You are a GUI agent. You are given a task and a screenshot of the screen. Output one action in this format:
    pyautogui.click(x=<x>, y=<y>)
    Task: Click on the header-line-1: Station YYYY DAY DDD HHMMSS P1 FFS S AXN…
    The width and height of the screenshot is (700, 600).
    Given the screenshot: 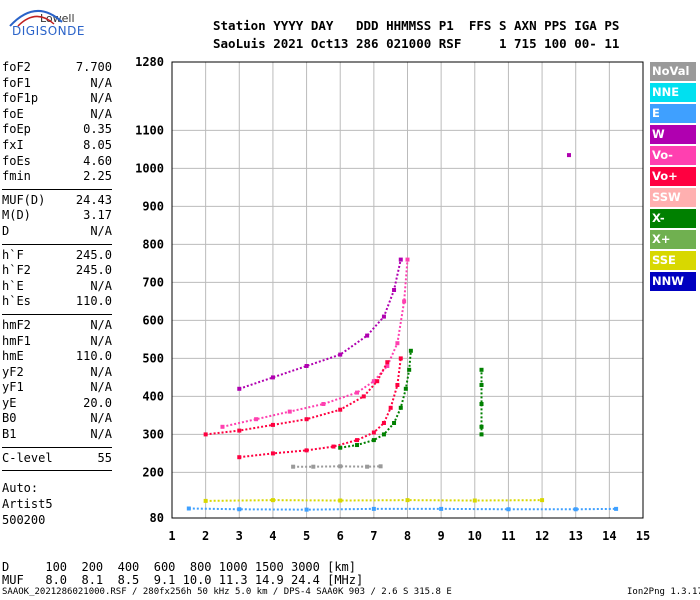 What is the action you would take?
    pyautogui.click(x=416, y=25)
    